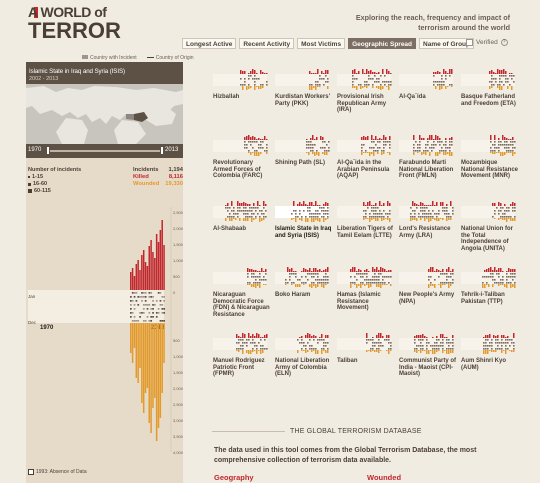 This screenshot has width=540, height=483. I want to click on tab-geographic-spread: Geographic Spread, so click(382, 43).